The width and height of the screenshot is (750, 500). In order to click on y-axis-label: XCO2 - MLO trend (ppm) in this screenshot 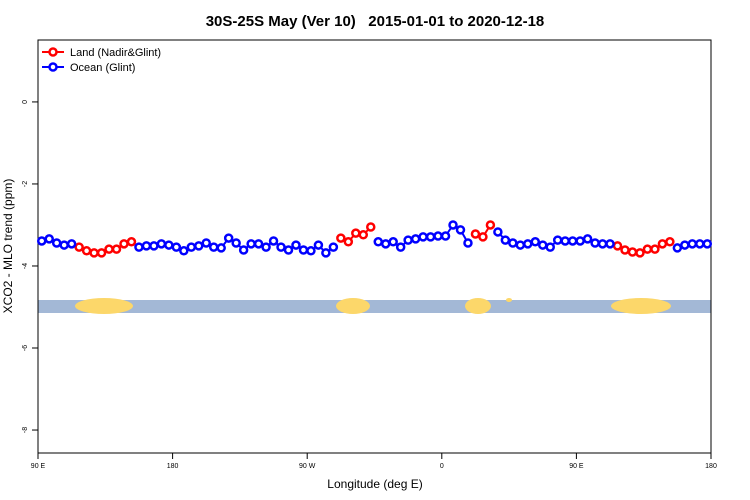, I will do `click(8, 246)`.